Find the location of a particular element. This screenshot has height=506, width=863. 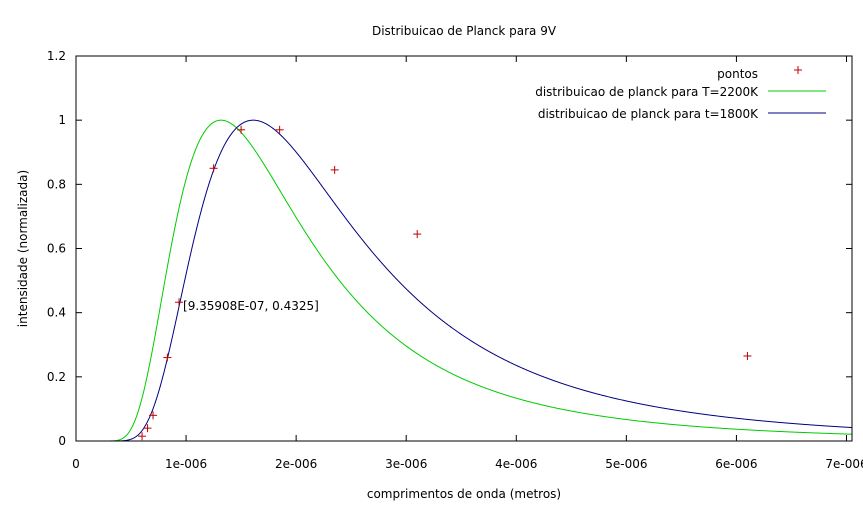

x-tick-label: 6e-006 is located at coordinates (736, 464).